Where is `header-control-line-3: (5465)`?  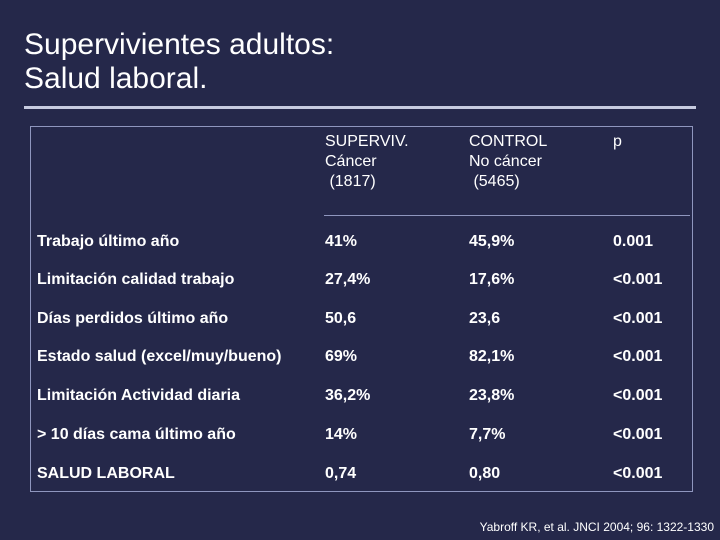 header-control-line-3: (5465) is located at coordinates (494, 181).